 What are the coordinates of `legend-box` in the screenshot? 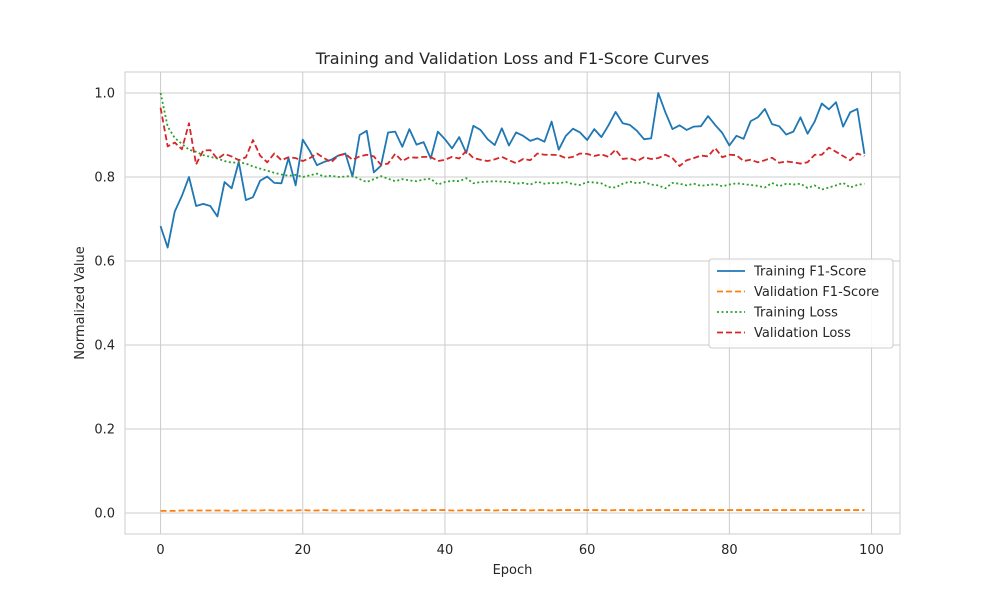 It's located at (801, 303).